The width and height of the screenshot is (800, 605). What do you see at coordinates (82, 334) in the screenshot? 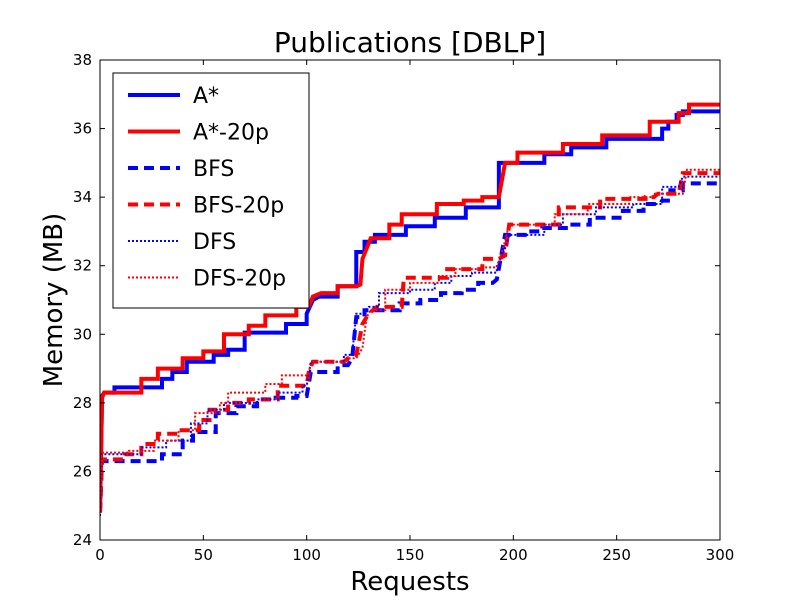
I see `y-tick-label: 30` at bounding box center [82, 334].